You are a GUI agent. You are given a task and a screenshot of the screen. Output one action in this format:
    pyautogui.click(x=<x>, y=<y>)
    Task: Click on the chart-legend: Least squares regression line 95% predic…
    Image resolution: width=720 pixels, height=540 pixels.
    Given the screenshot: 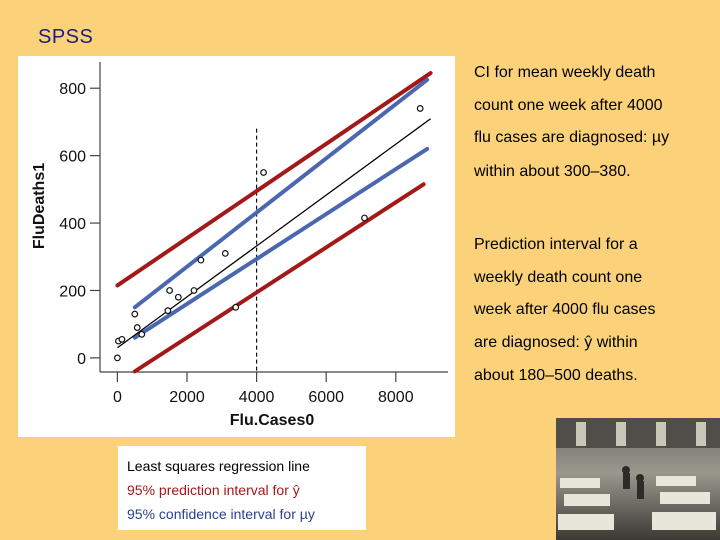 What is the action you would take?
    pyautogui.click(x=242, y=488)
    